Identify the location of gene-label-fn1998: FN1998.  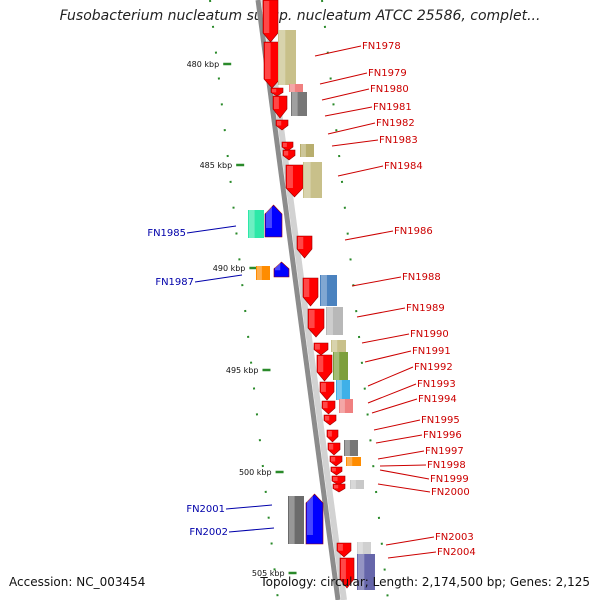
(446, 465).